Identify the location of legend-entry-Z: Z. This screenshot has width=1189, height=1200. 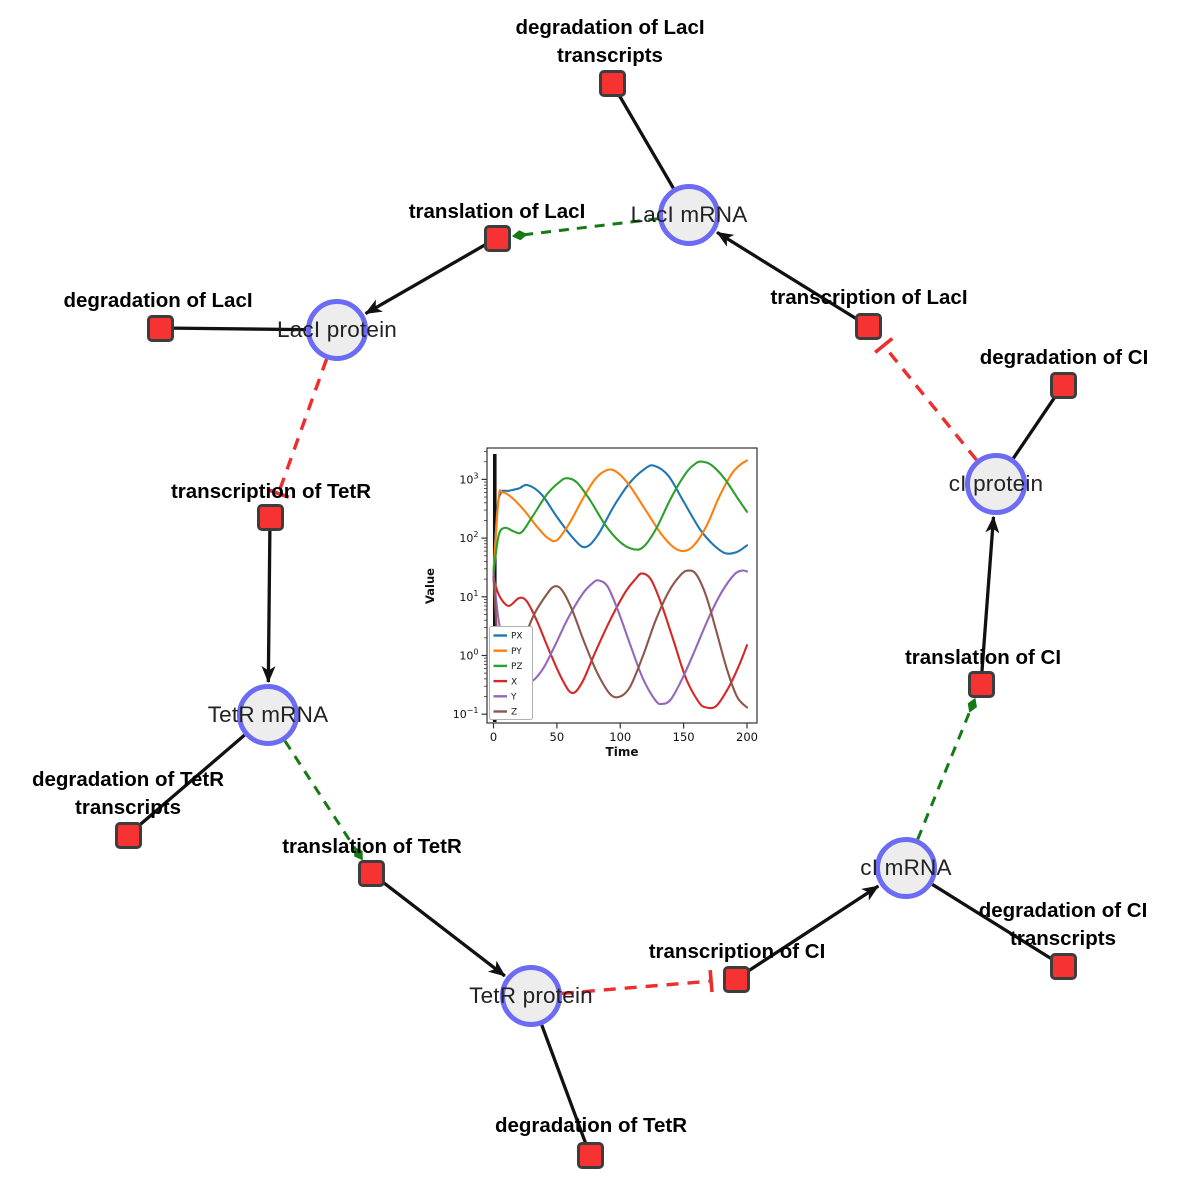
(514, 713).